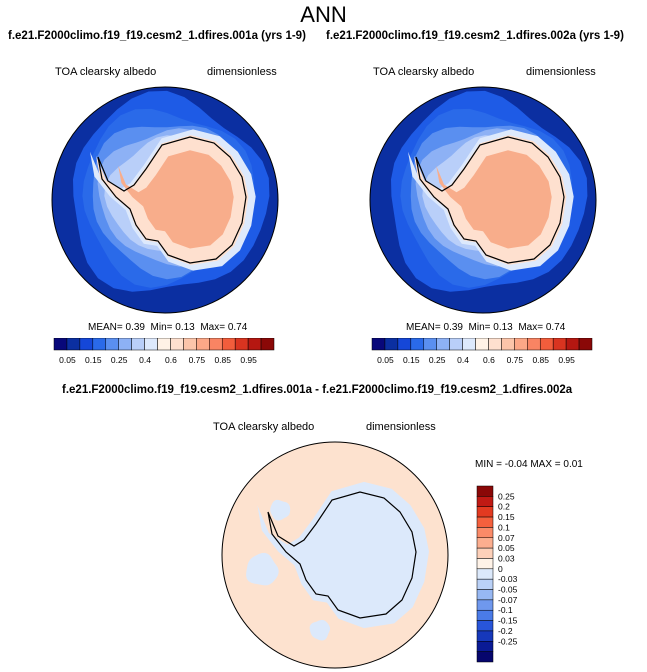 This screenshot has height=672, width=647. Describe the element at coordinates (264, 427) in the screenshot. I see `panel-3-variable: TOA clearsky albedo` at that location.